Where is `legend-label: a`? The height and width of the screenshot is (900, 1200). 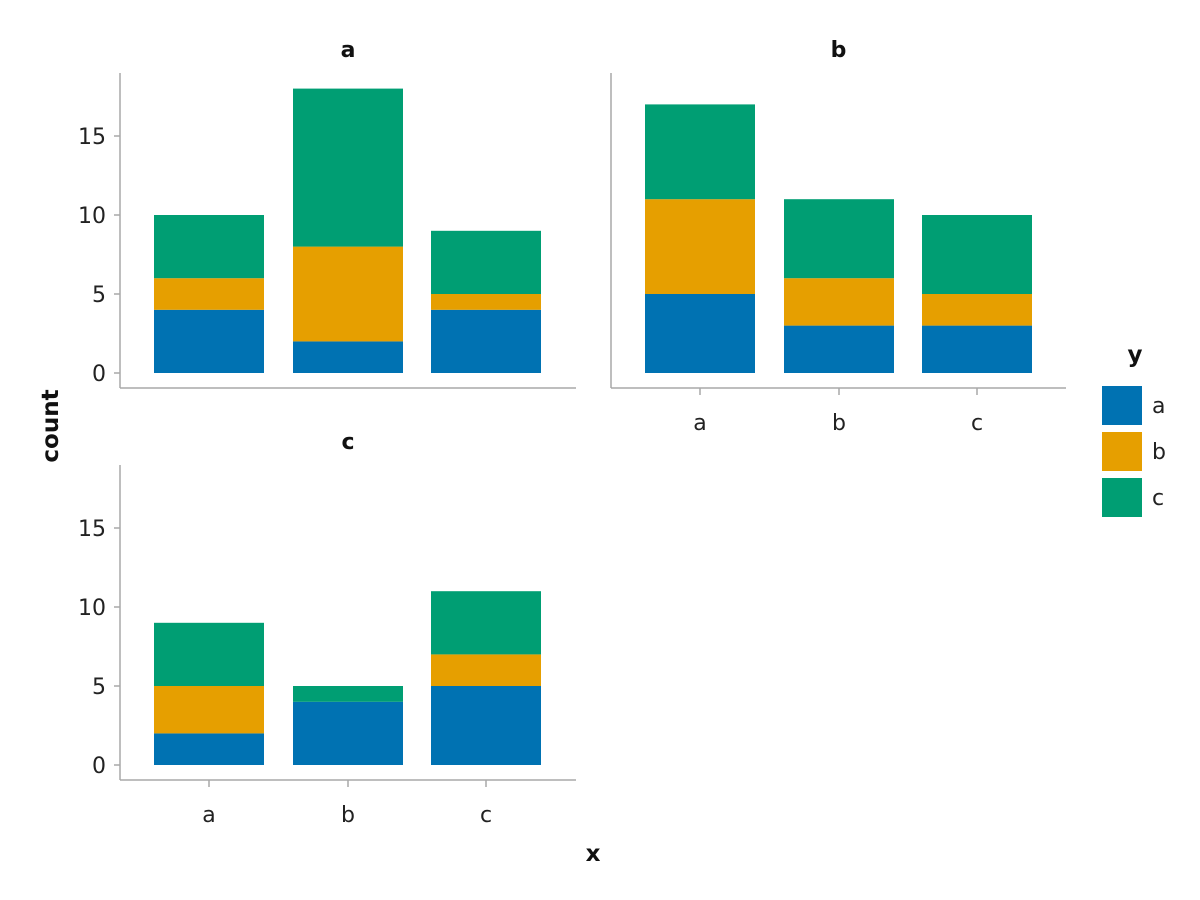 legend-label: a is located at coordinates (1158, 406).